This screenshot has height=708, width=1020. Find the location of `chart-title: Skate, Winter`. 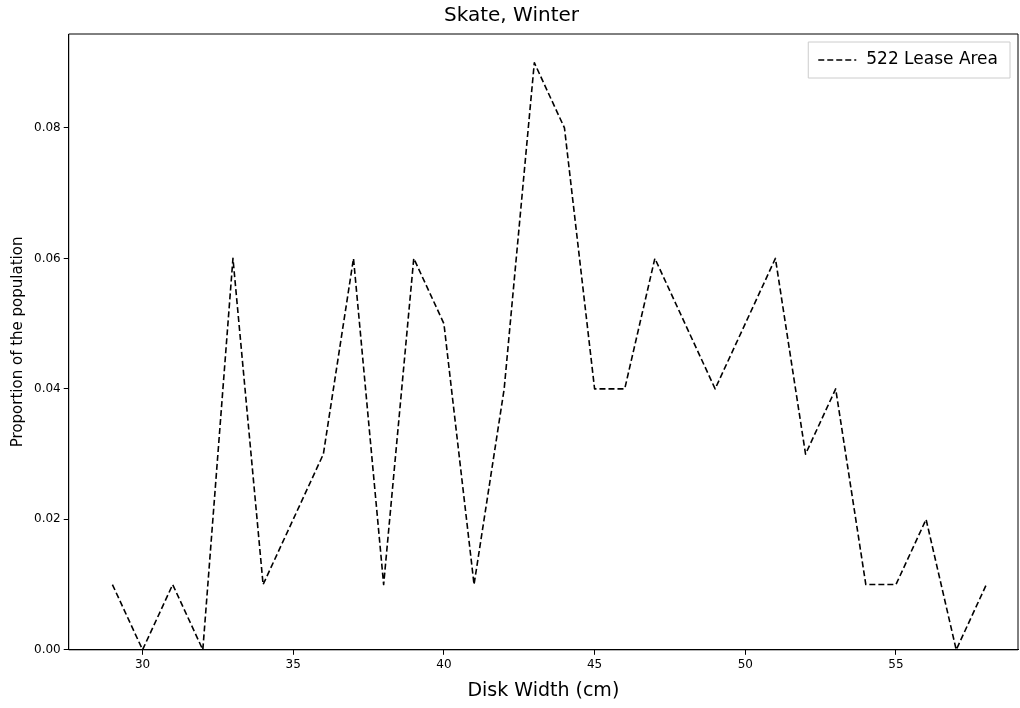

chart-title: Skate, Winter is located at coordinates (512, 14).